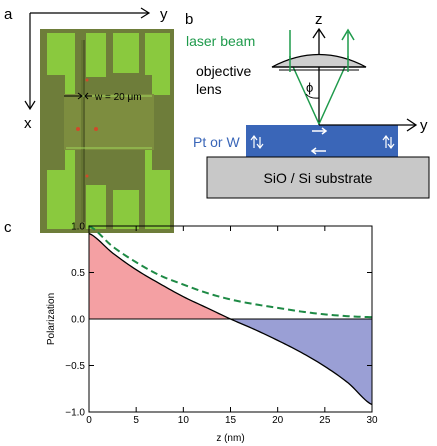 The height and width of the screenshot is (446, 437). What do you see at coordinates (164, 14) in the screenshot?
I see `axis-y-label: y` at bounding box center [164, 14].